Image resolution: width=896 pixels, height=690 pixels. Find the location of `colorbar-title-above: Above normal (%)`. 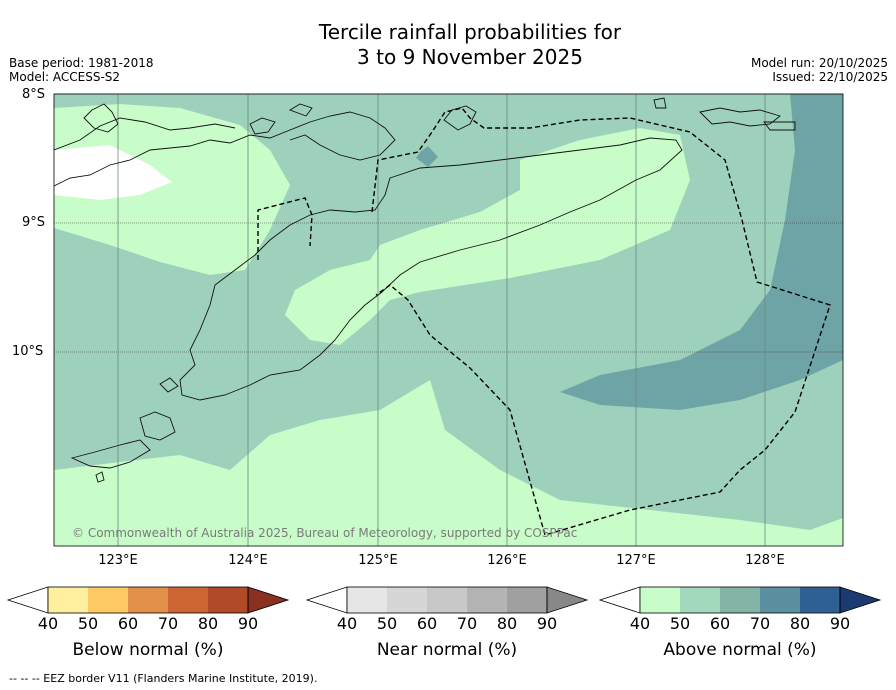

colorbar-title-above: Above normal (%) is located at coordinates (740, 650).